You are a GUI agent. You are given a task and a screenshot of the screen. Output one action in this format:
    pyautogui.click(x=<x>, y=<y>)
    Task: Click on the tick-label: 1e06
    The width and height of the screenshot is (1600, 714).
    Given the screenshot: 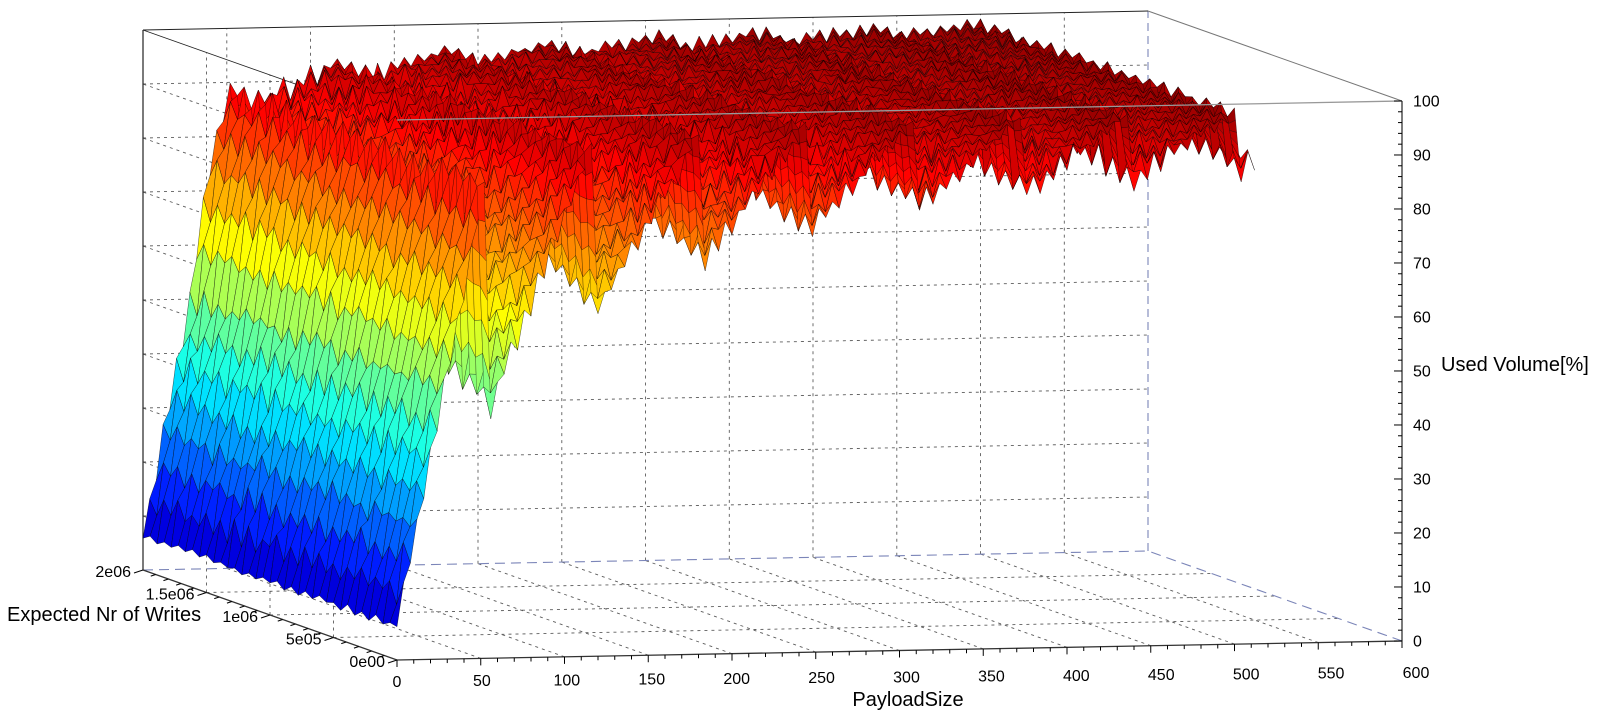 What is the action you would take?
    pyautogui.click(x=240, y=617)
    